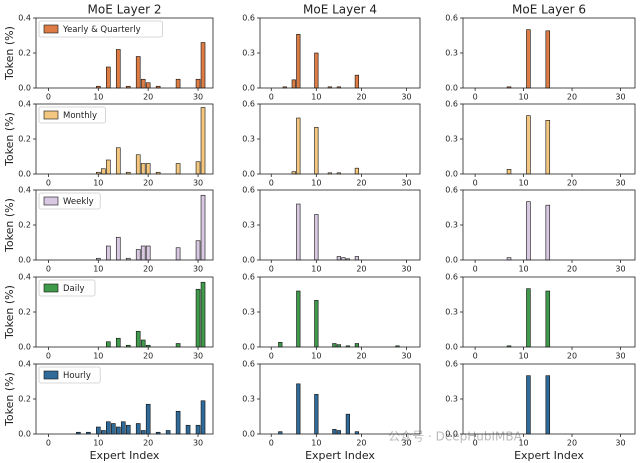 This screenshot has width=640, height=463. I want to click on legend-label: Daily, so click(74, 289).